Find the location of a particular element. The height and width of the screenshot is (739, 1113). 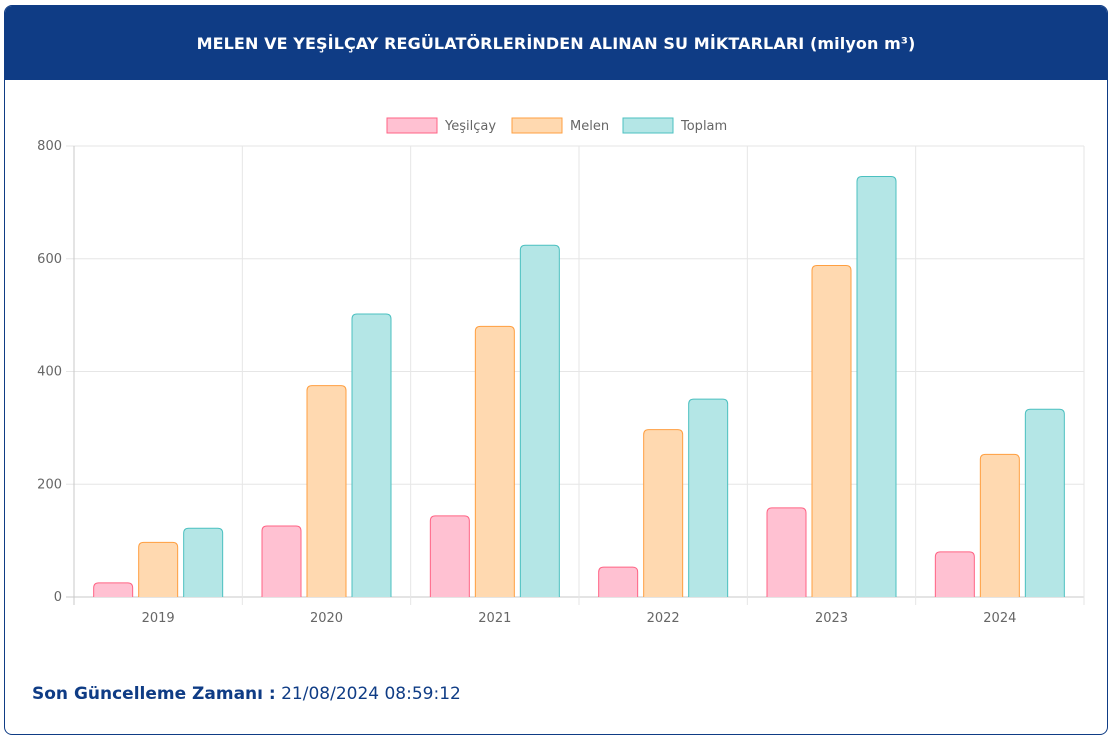

last-update-value: 21/08/2024 08:59:12 is located at coordinates (371, 694).